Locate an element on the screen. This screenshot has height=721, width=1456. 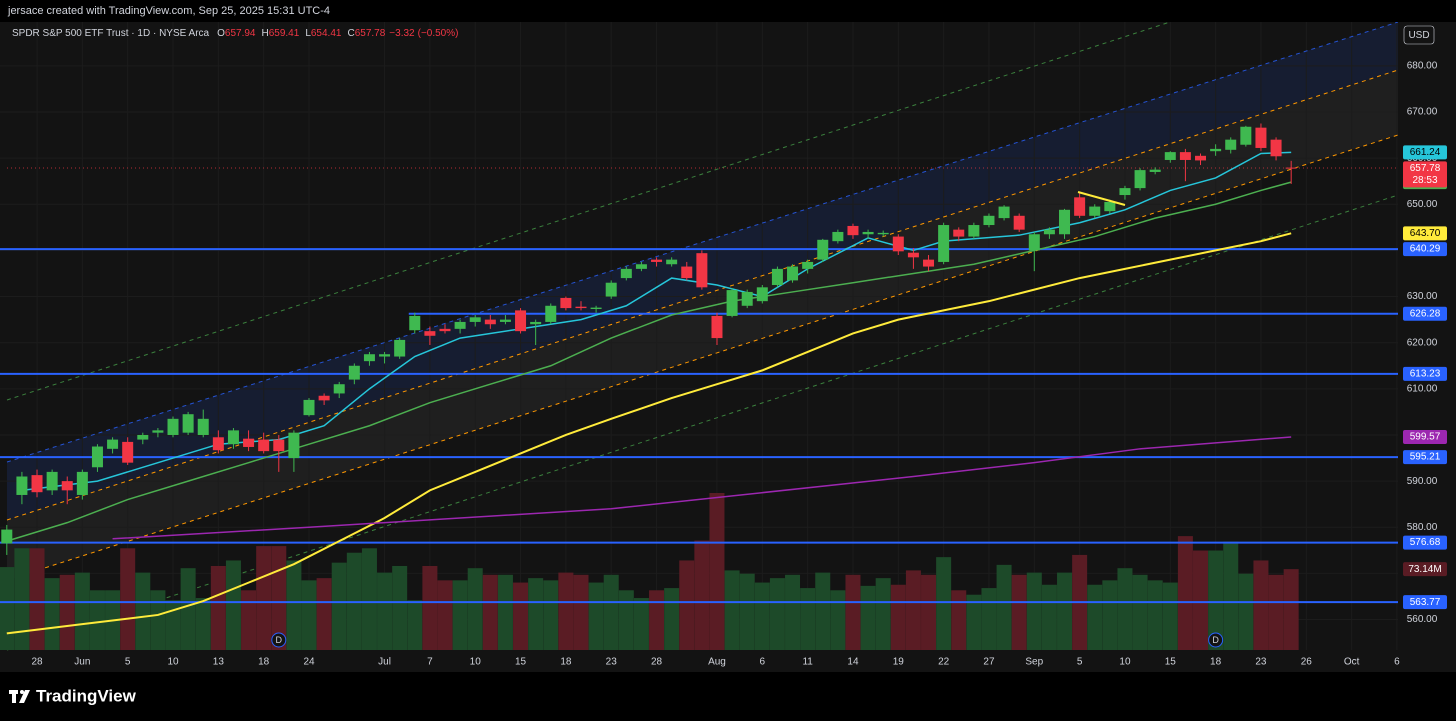
x-tick-label: 6 is located at coordinates (763, 662).